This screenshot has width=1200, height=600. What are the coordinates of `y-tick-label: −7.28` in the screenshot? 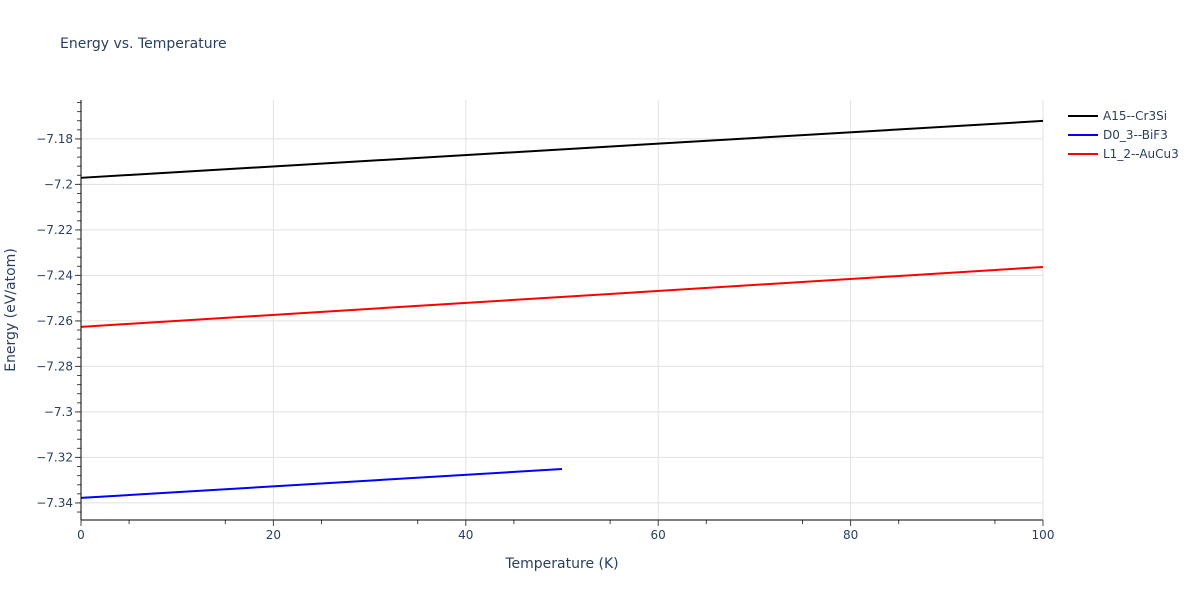 It's located at (54, 366).